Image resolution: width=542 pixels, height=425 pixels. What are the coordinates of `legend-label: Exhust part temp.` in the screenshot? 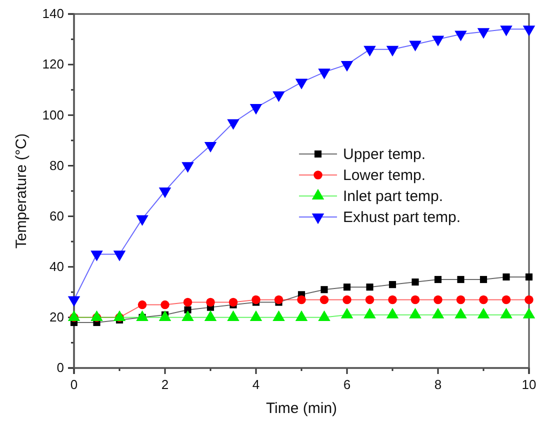 It's located at (402, 217).